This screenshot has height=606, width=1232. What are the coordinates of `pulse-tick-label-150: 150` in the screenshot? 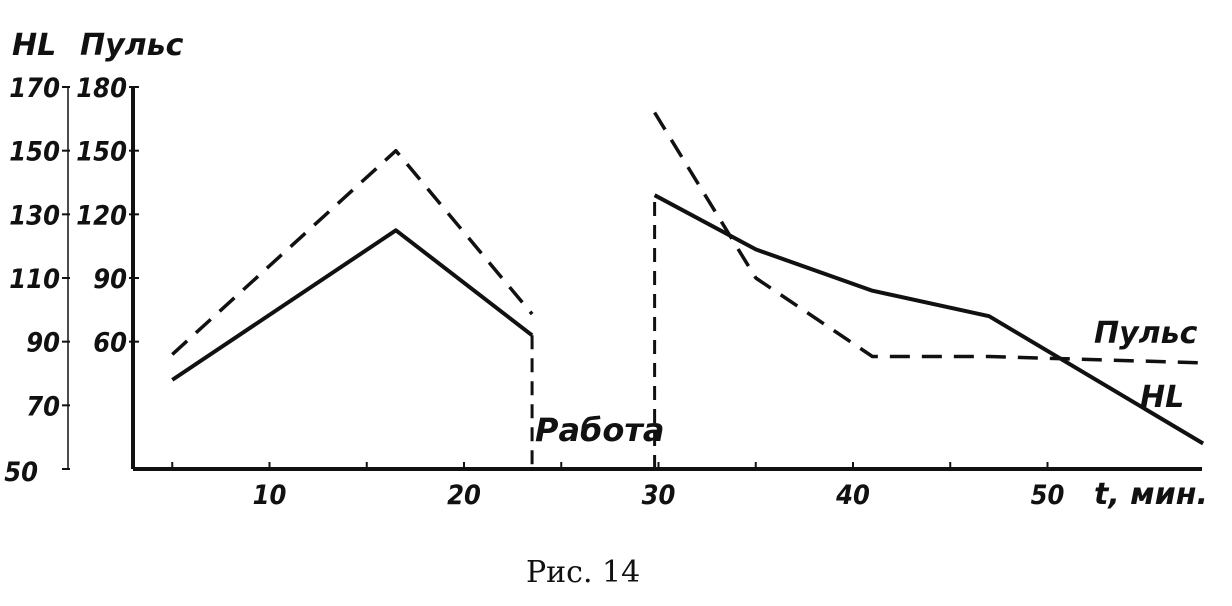 It's located at (101, 152).